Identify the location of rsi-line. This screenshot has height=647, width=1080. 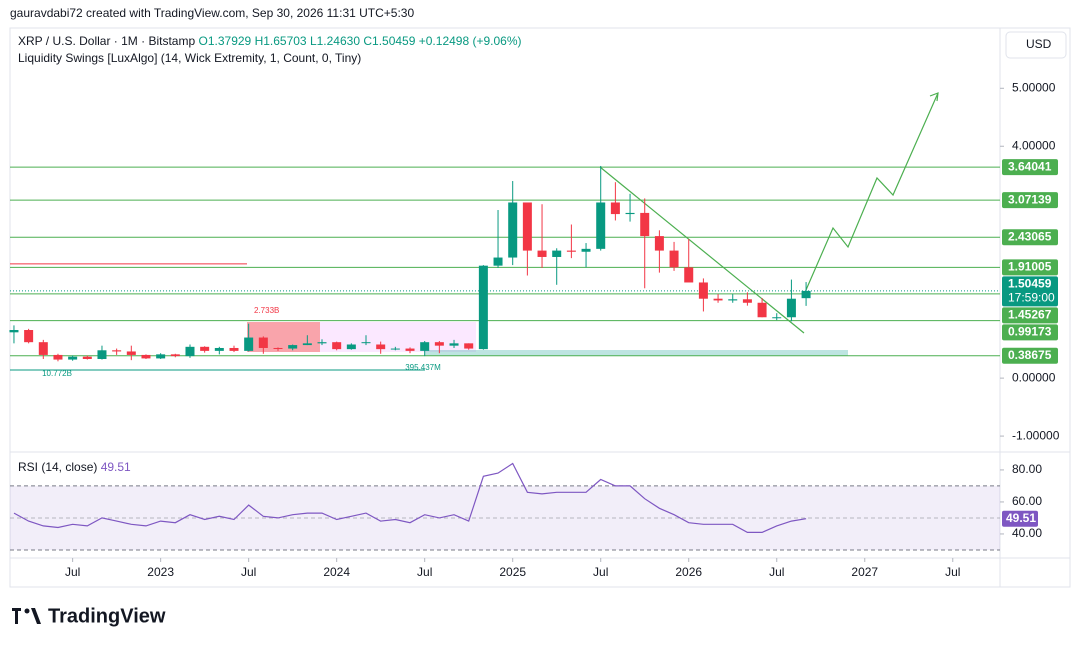
(410, 497).